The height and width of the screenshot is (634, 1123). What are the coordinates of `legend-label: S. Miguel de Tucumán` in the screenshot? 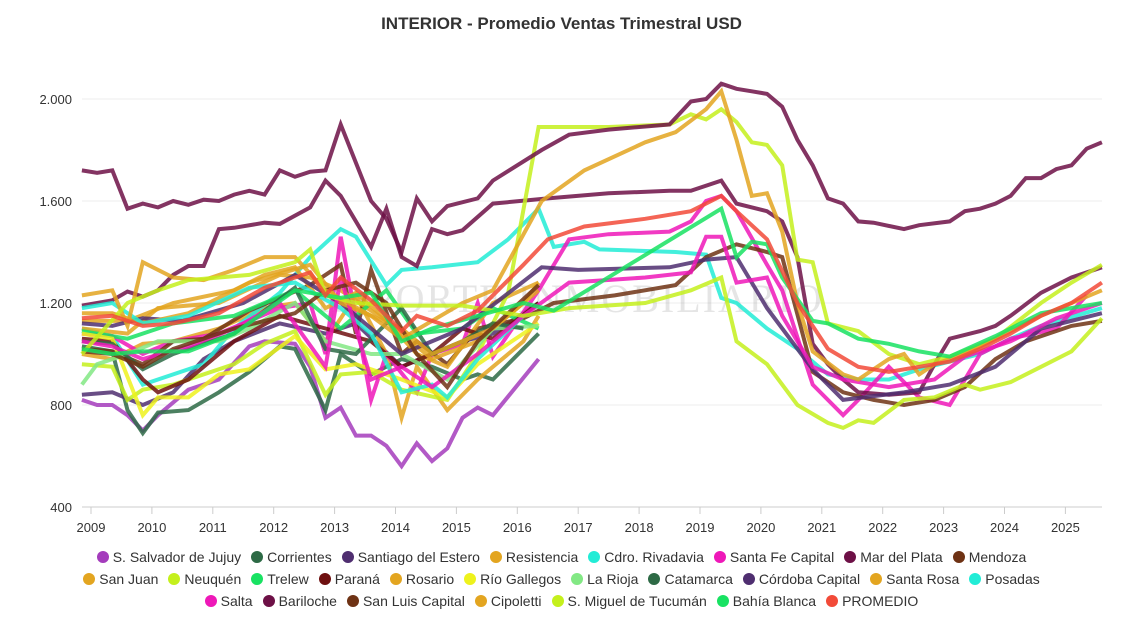 It's located at (637, 601).